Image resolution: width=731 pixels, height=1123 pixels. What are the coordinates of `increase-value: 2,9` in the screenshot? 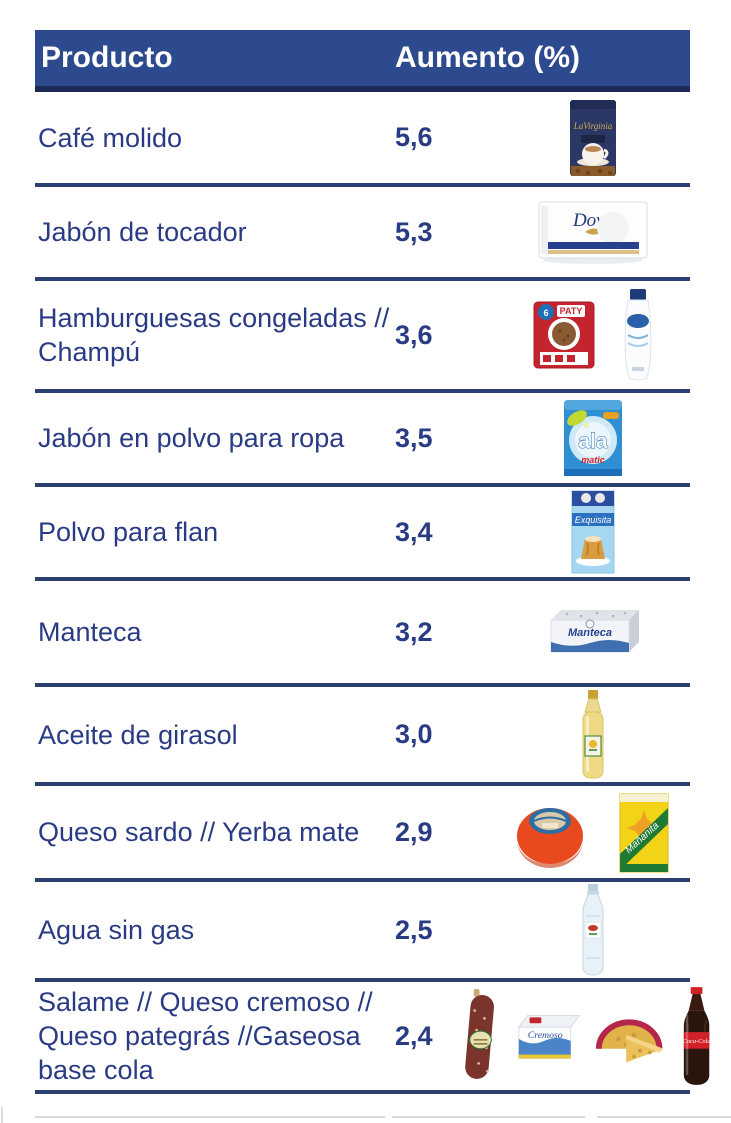 It's located at (414, 831).